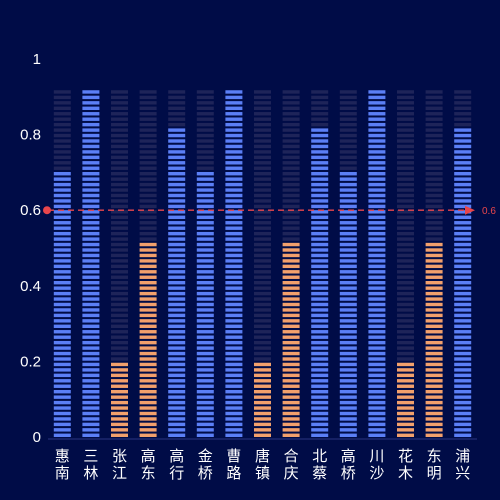  I want to click on bar-东明, so click(434, 263).